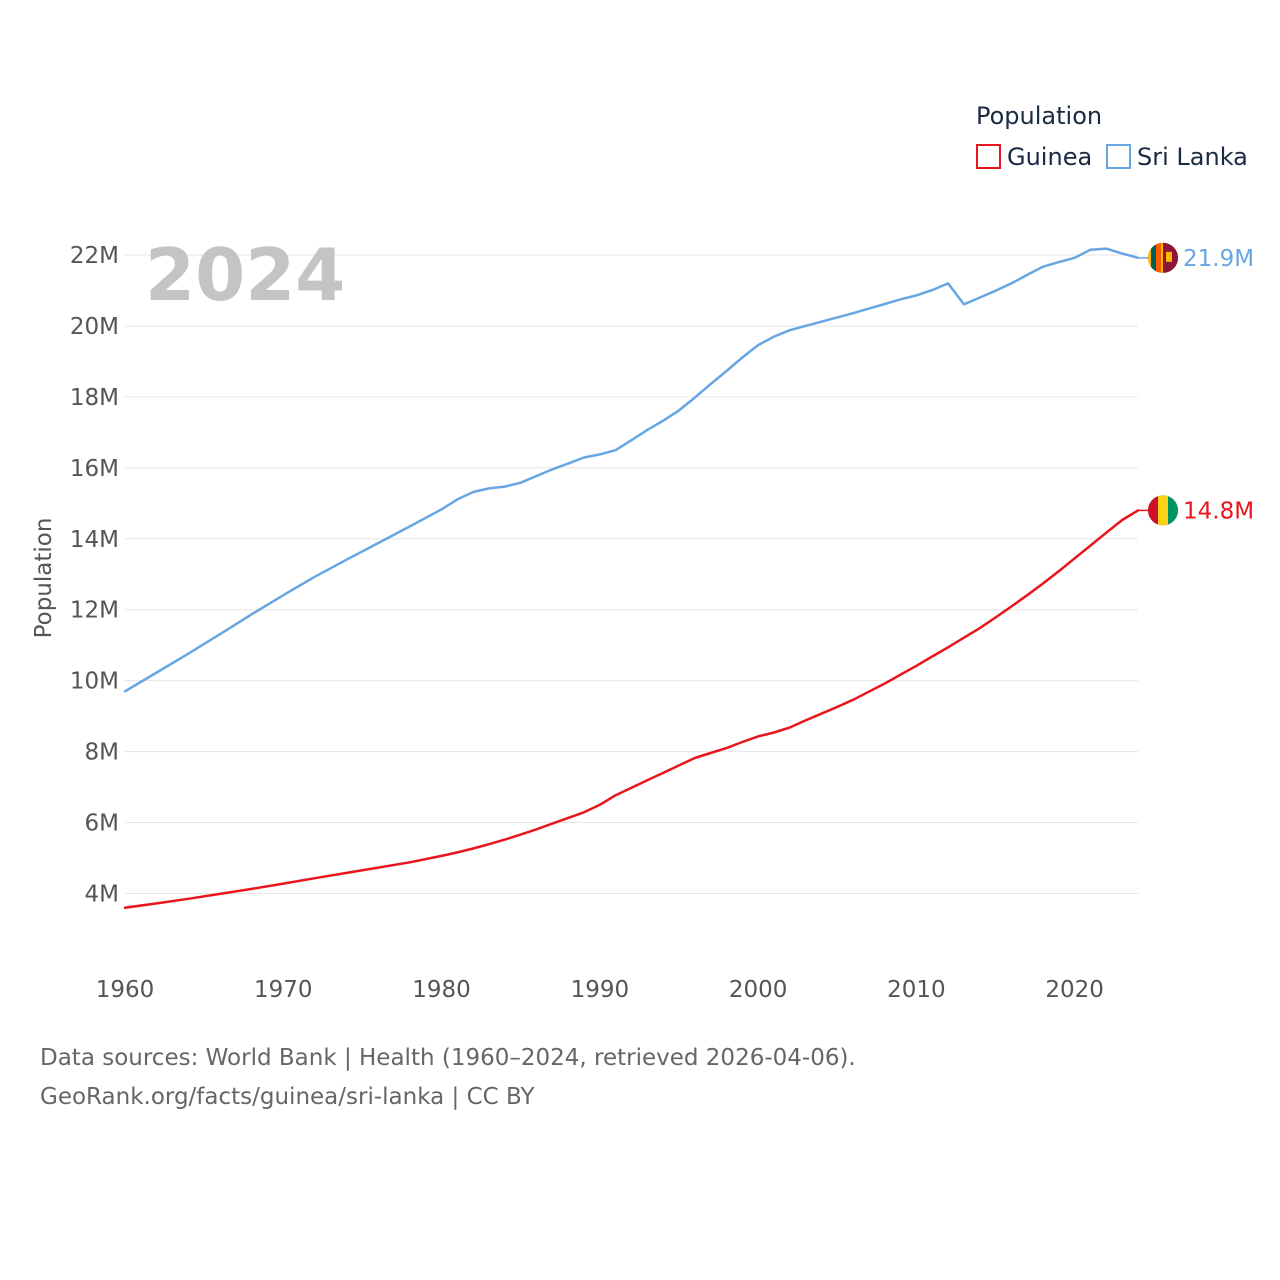  What do you see at coordinates (1163, 257) in the screenshot?
I see `flag-sri-lanka-icon` at bounding box center [1163, 257].